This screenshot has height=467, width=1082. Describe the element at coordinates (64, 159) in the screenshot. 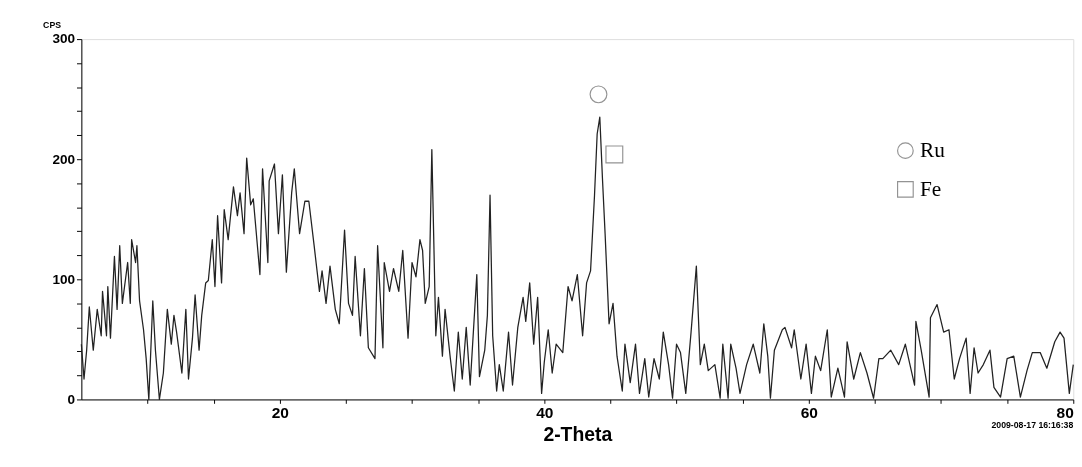

I see `y-tick-label: 200` at that location.